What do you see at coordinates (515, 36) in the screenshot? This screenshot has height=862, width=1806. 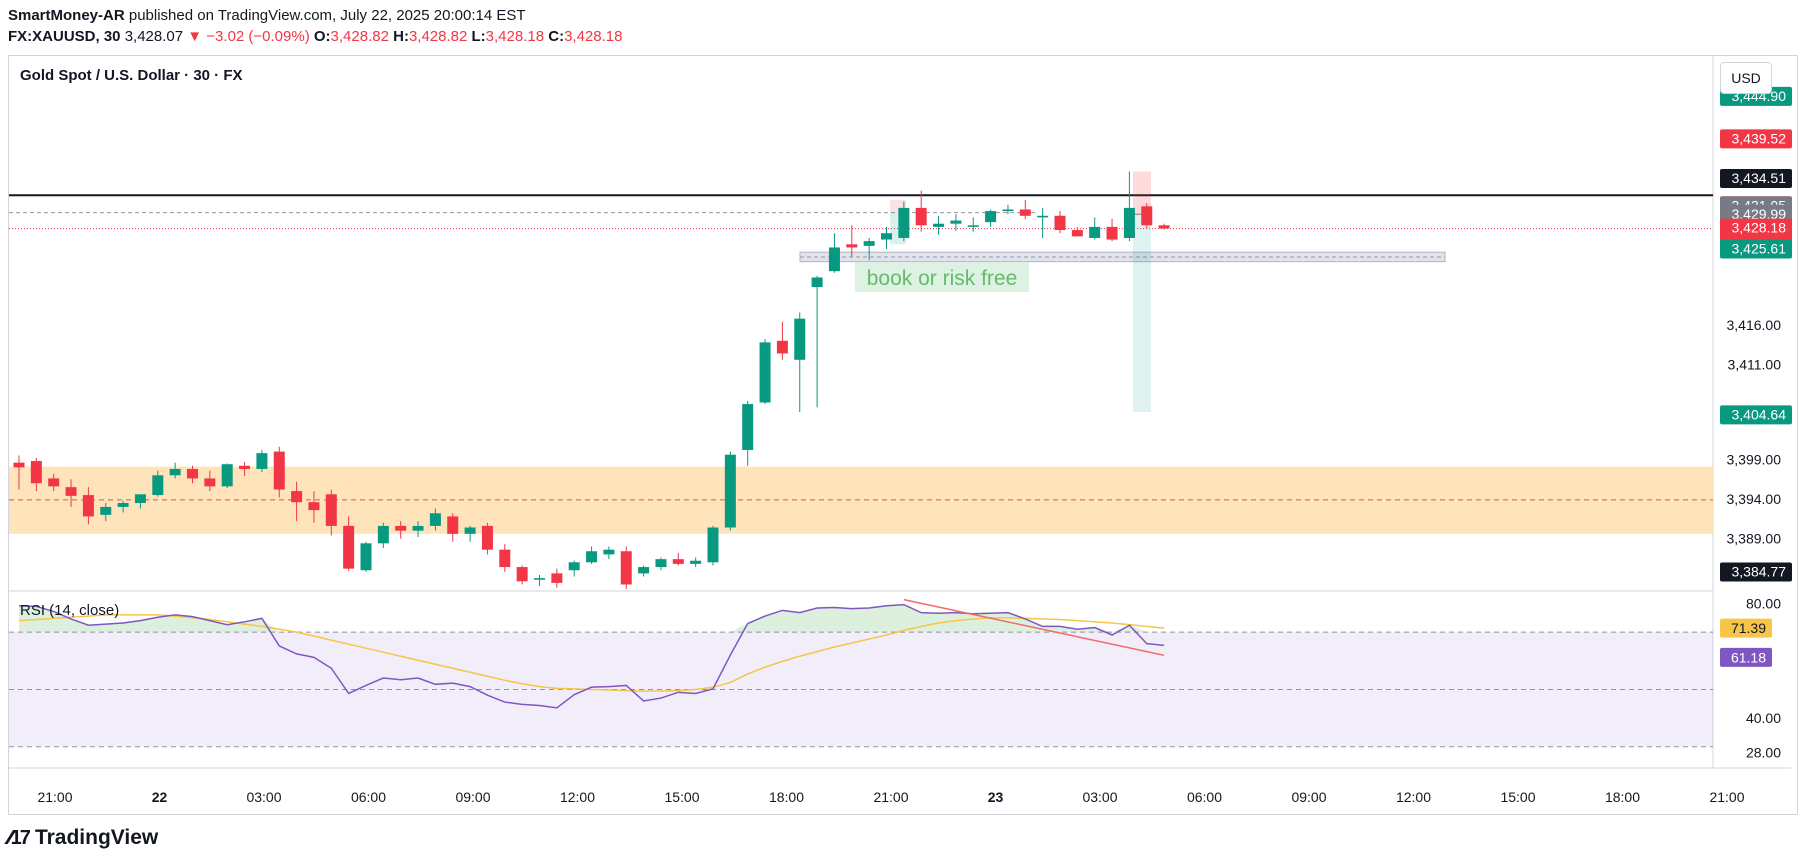 I see `low-value: 3,428.18` at bounding box center [515, 36].